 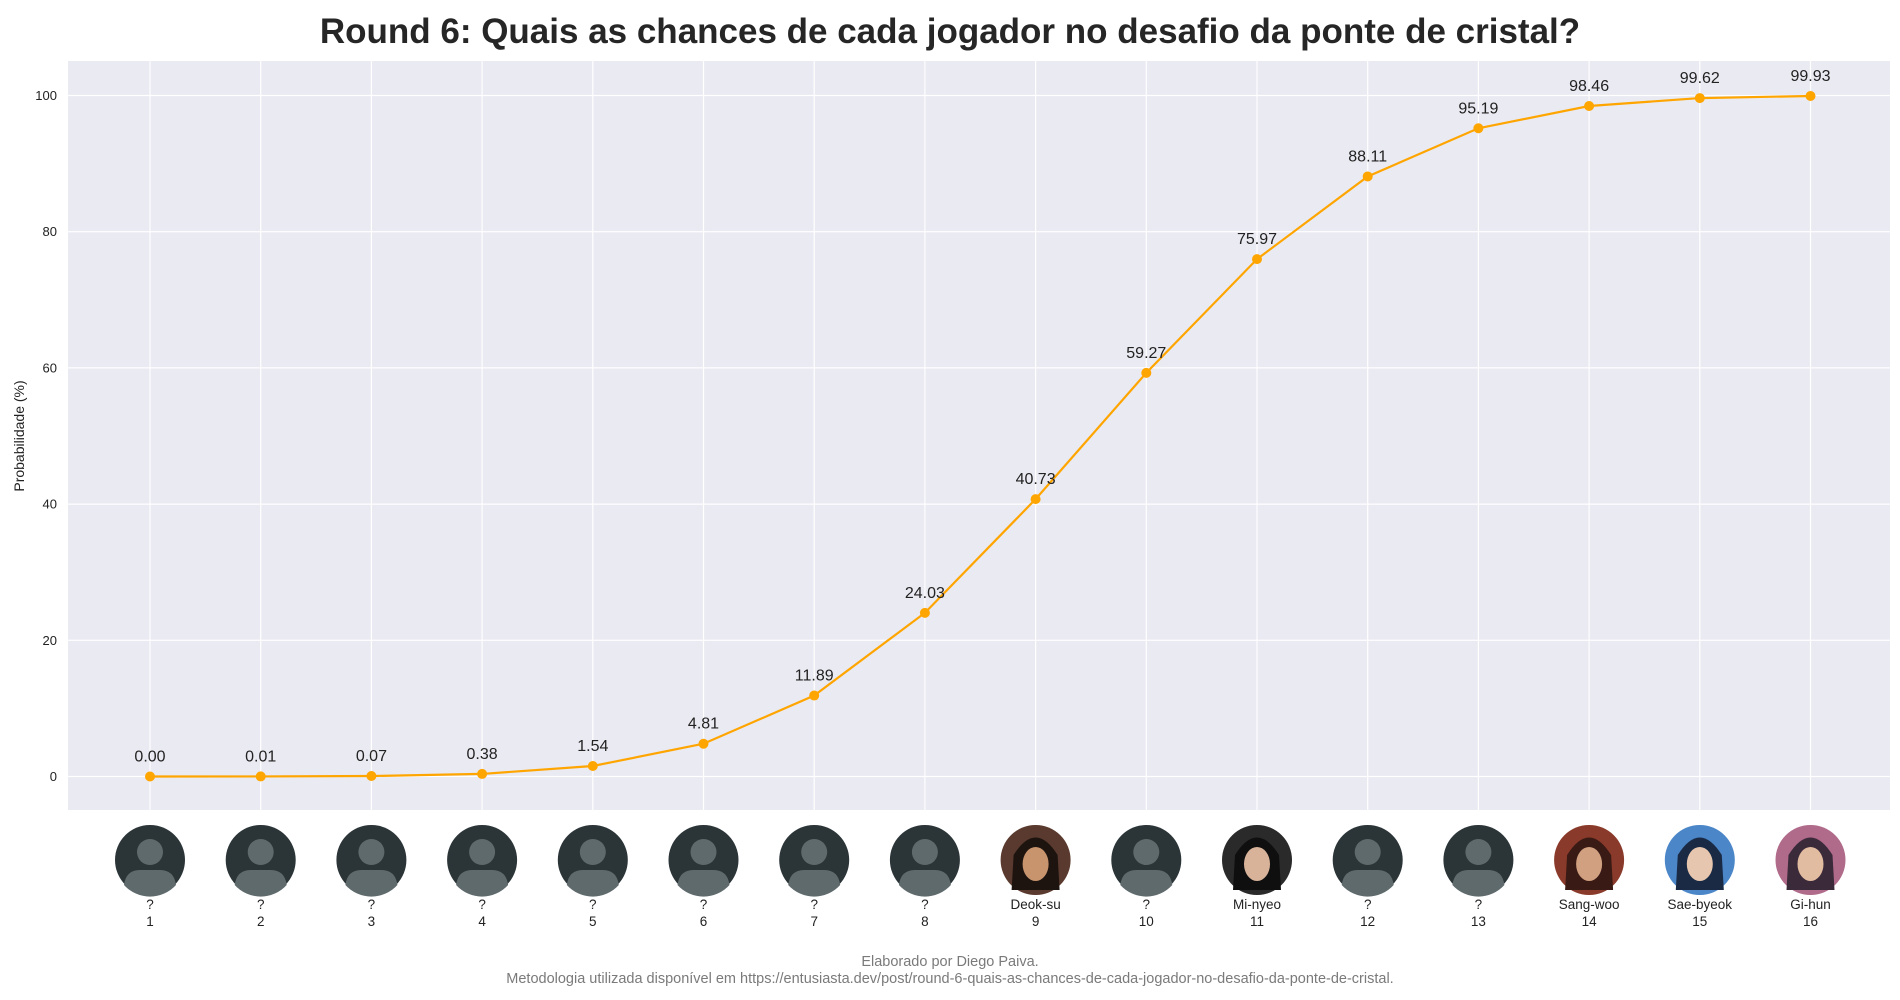 I want to click on player-2: ?2, so click(x=260, y=877).